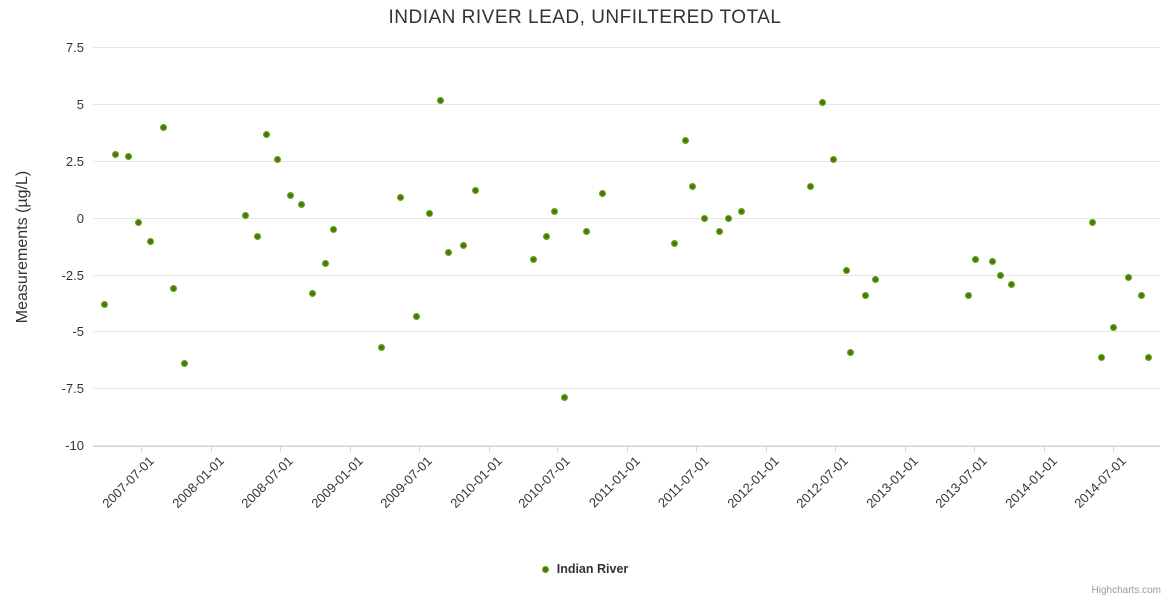  Describe the element at coordinates (545, 569) in the screenshot. I see `legend-marker-icon` at that location.